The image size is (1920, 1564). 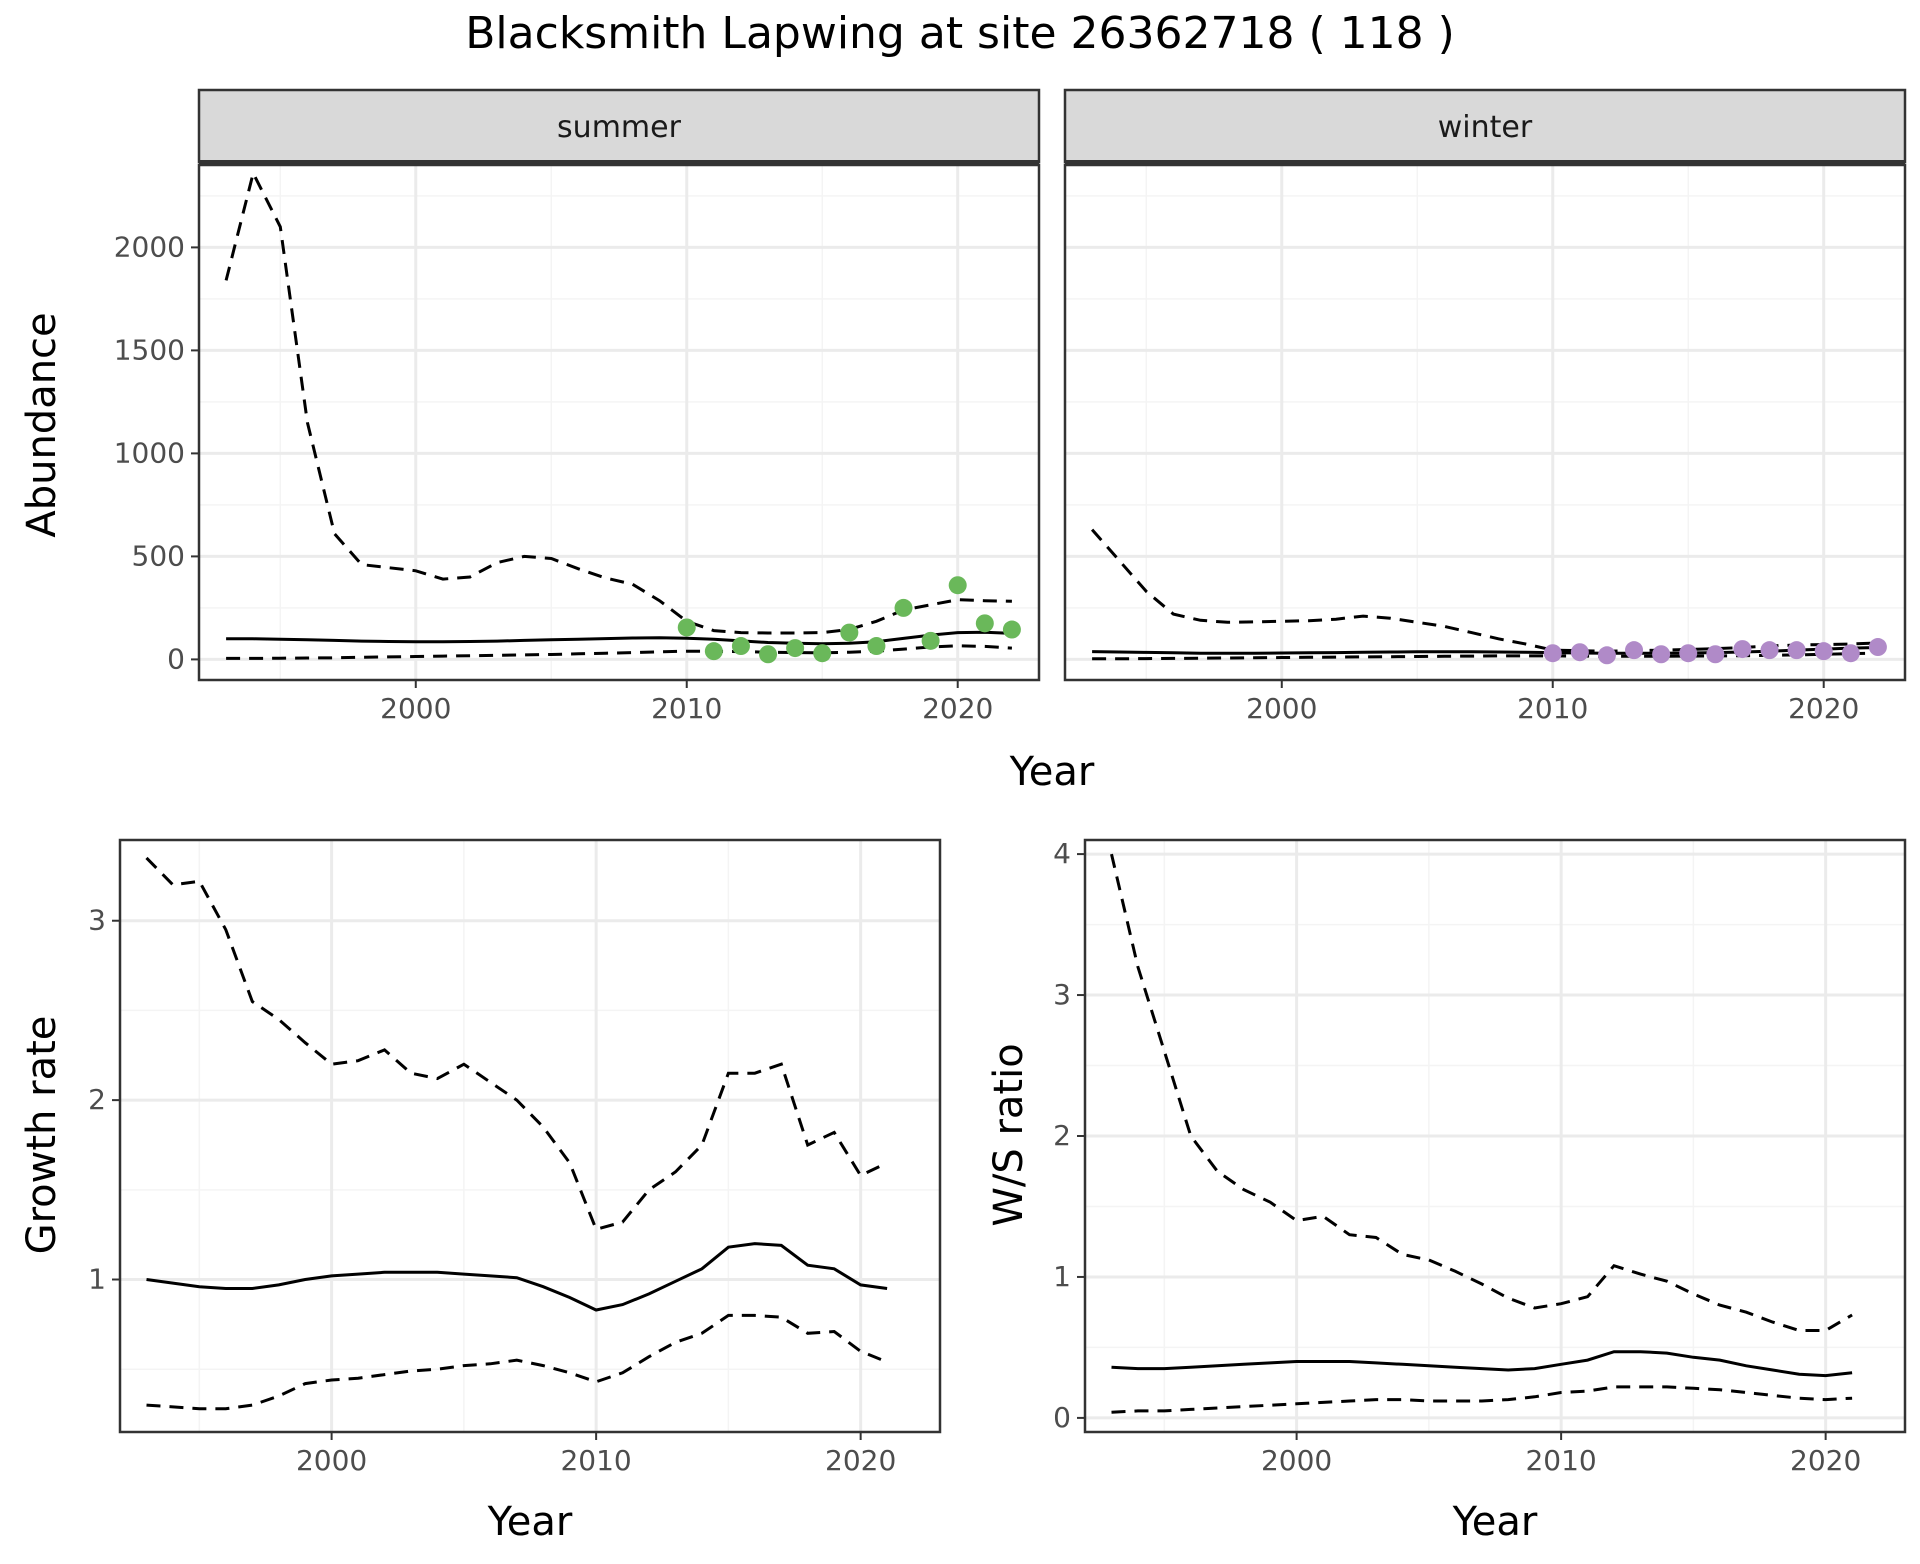 I want to click on facet-strip-summer, so click(x=619, y=126).